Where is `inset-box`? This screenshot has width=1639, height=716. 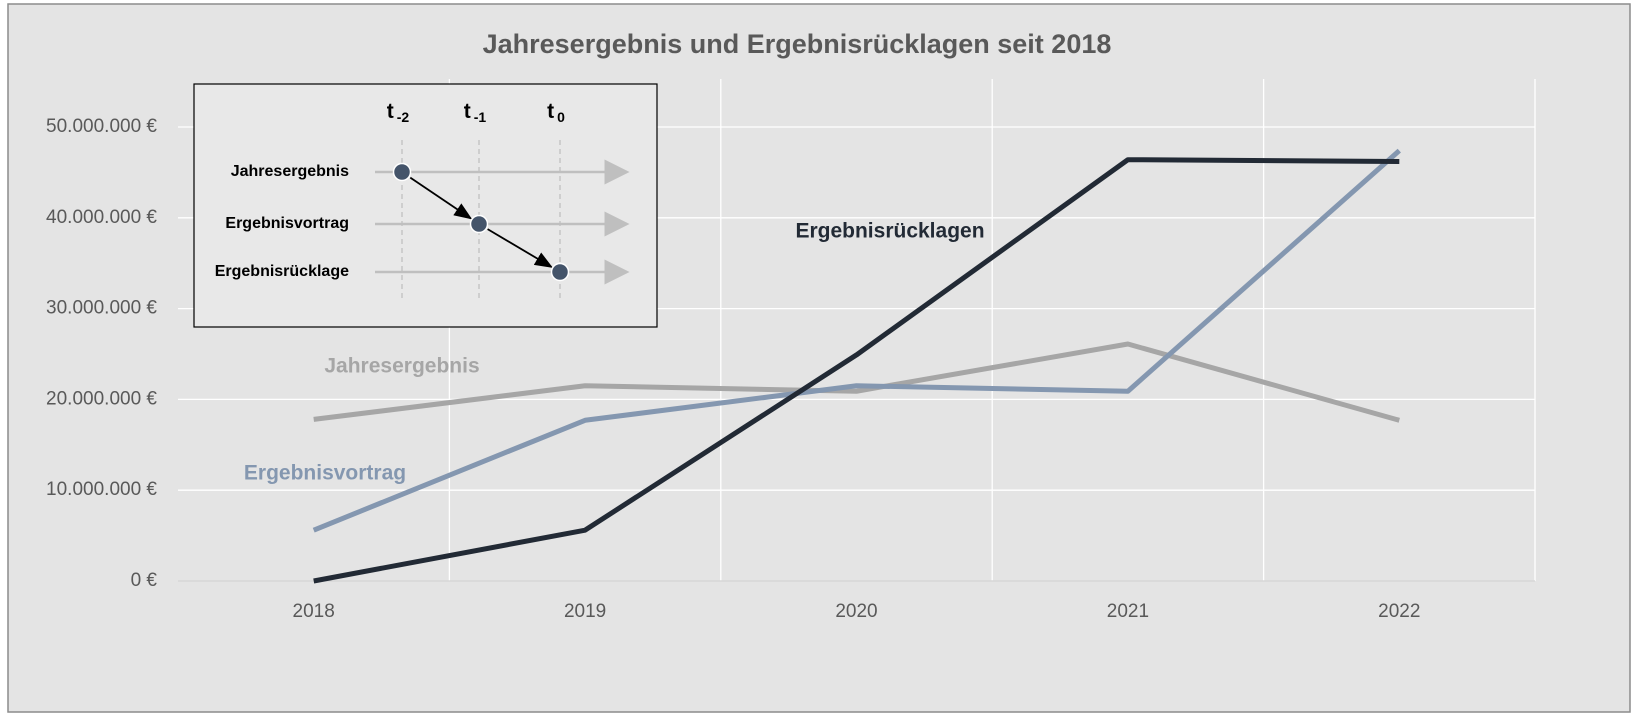 inset-box is located at coordinates (425, 205).